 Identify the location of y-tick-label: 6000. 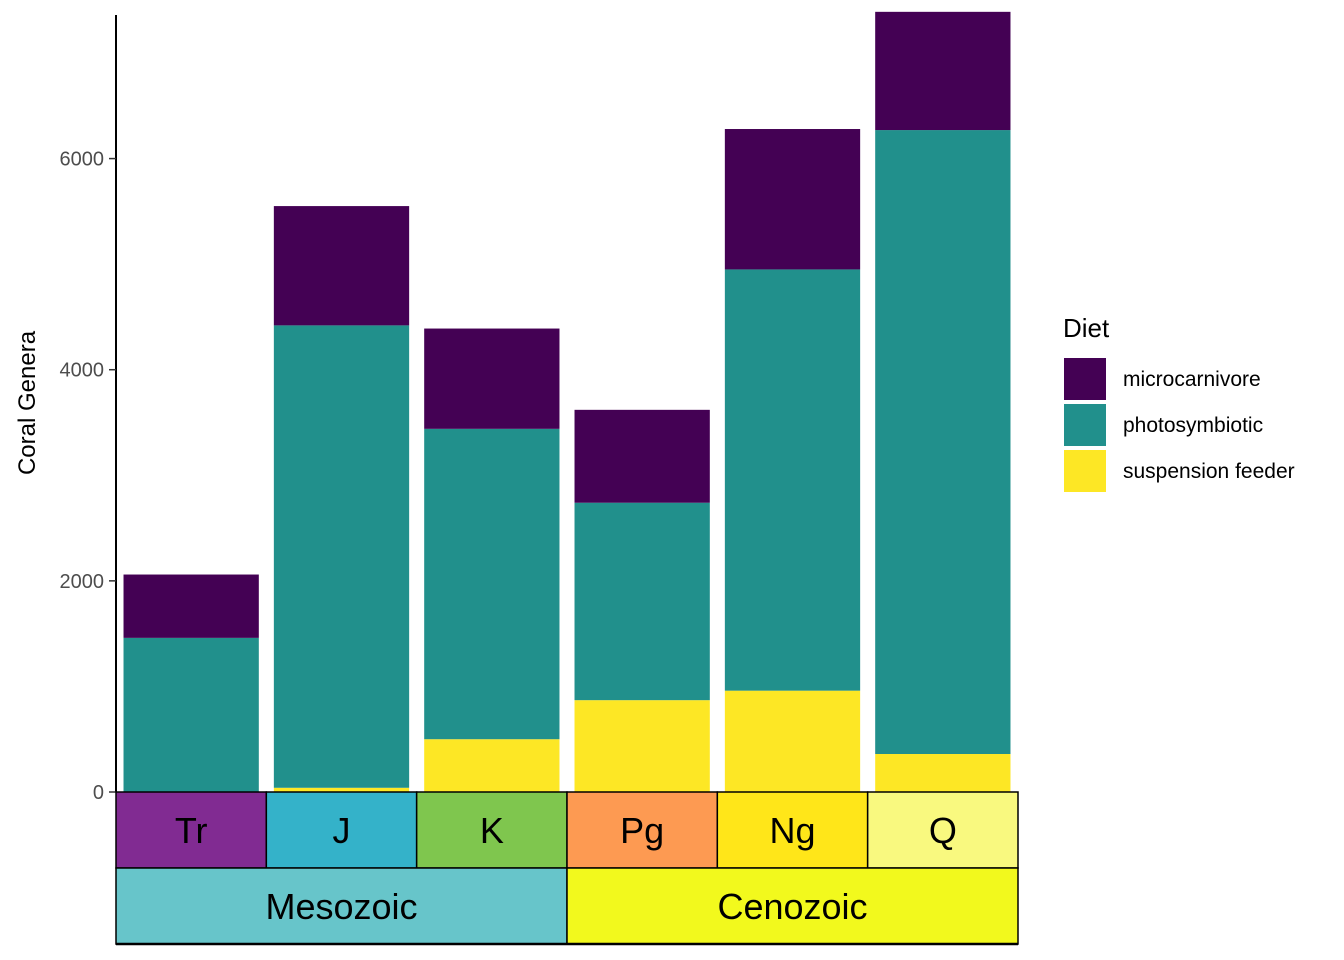
(82, 160).